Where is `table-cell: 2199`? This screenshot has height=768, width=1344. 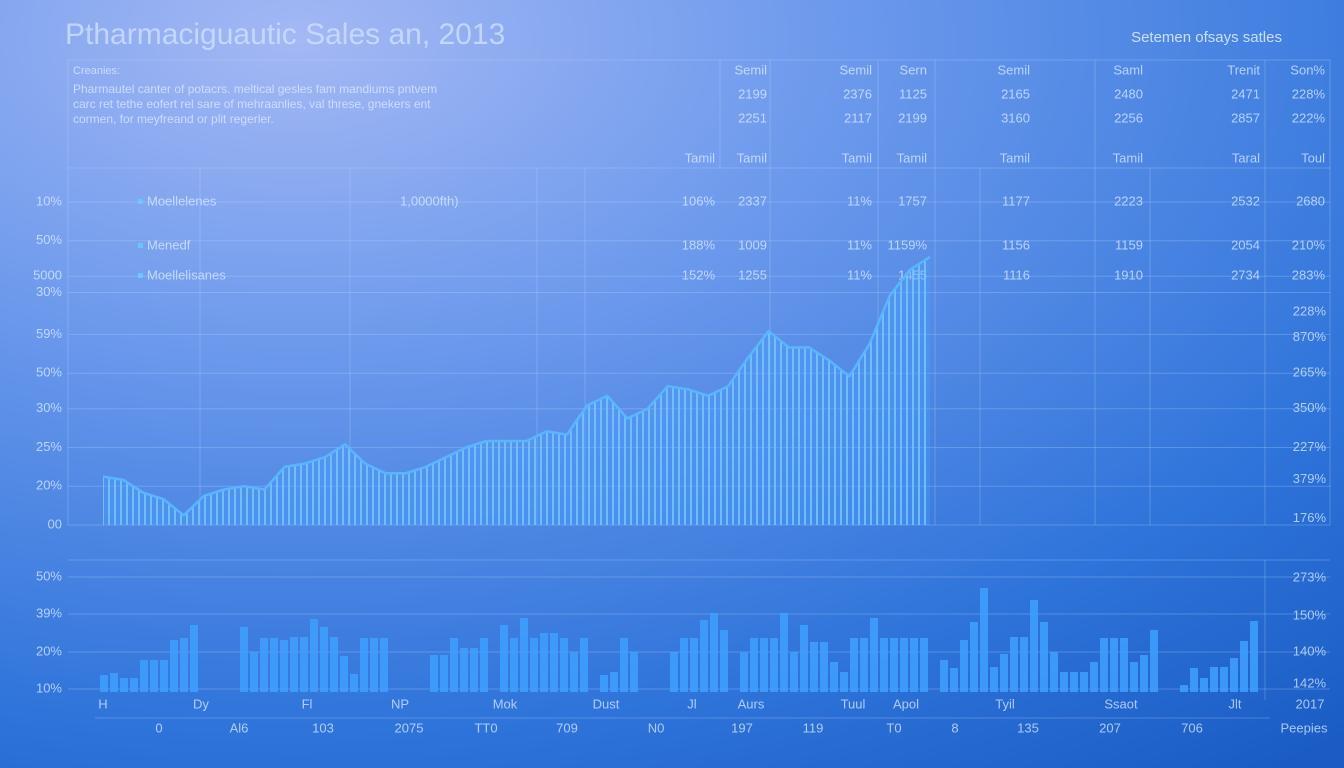
table-cell: 2199 is located at coordinates (912, 117).